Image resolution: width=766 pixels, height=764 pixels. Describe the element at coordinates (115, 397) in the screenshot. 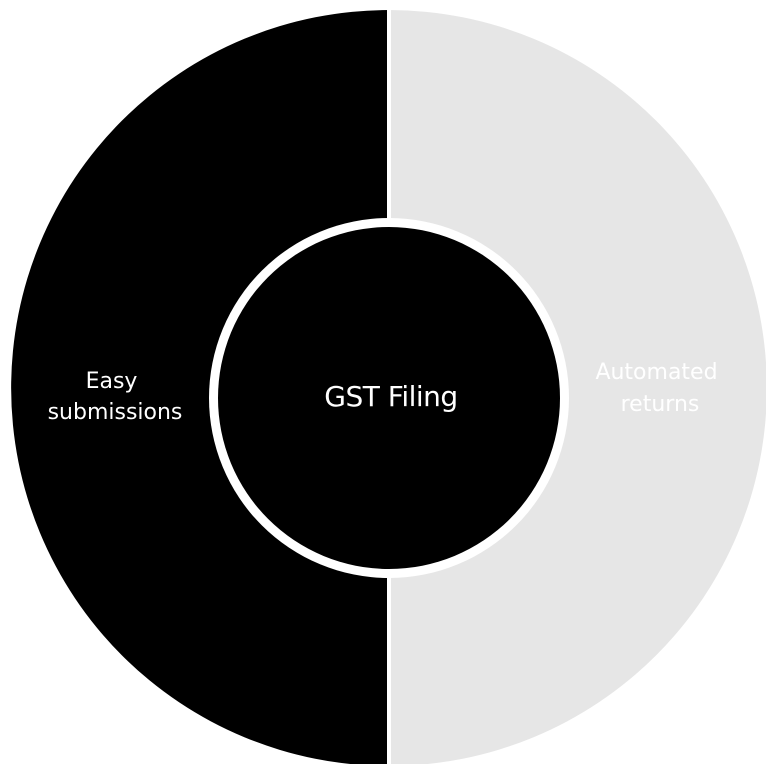

I see `segment-label-easy-submissions: Easy submissions` at that location.